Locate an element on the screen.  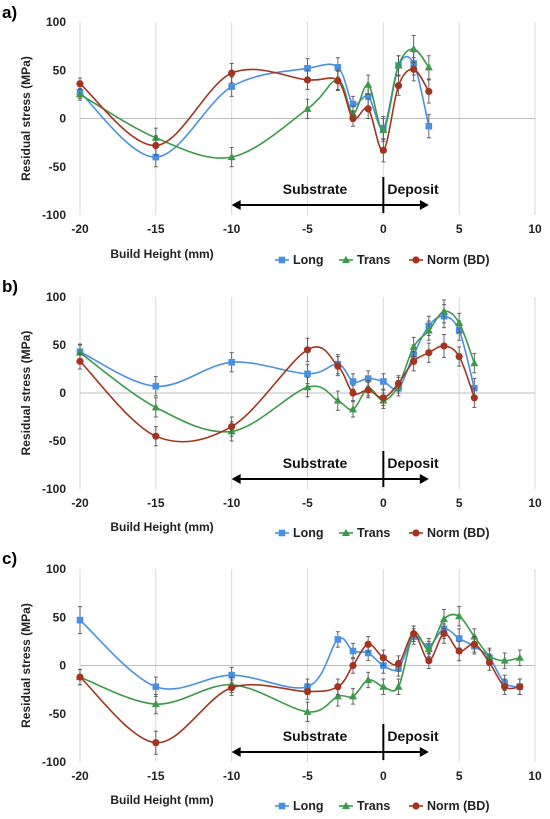
y-axis-label: Residual stress (MPa) is located at coordinates (26, 118).